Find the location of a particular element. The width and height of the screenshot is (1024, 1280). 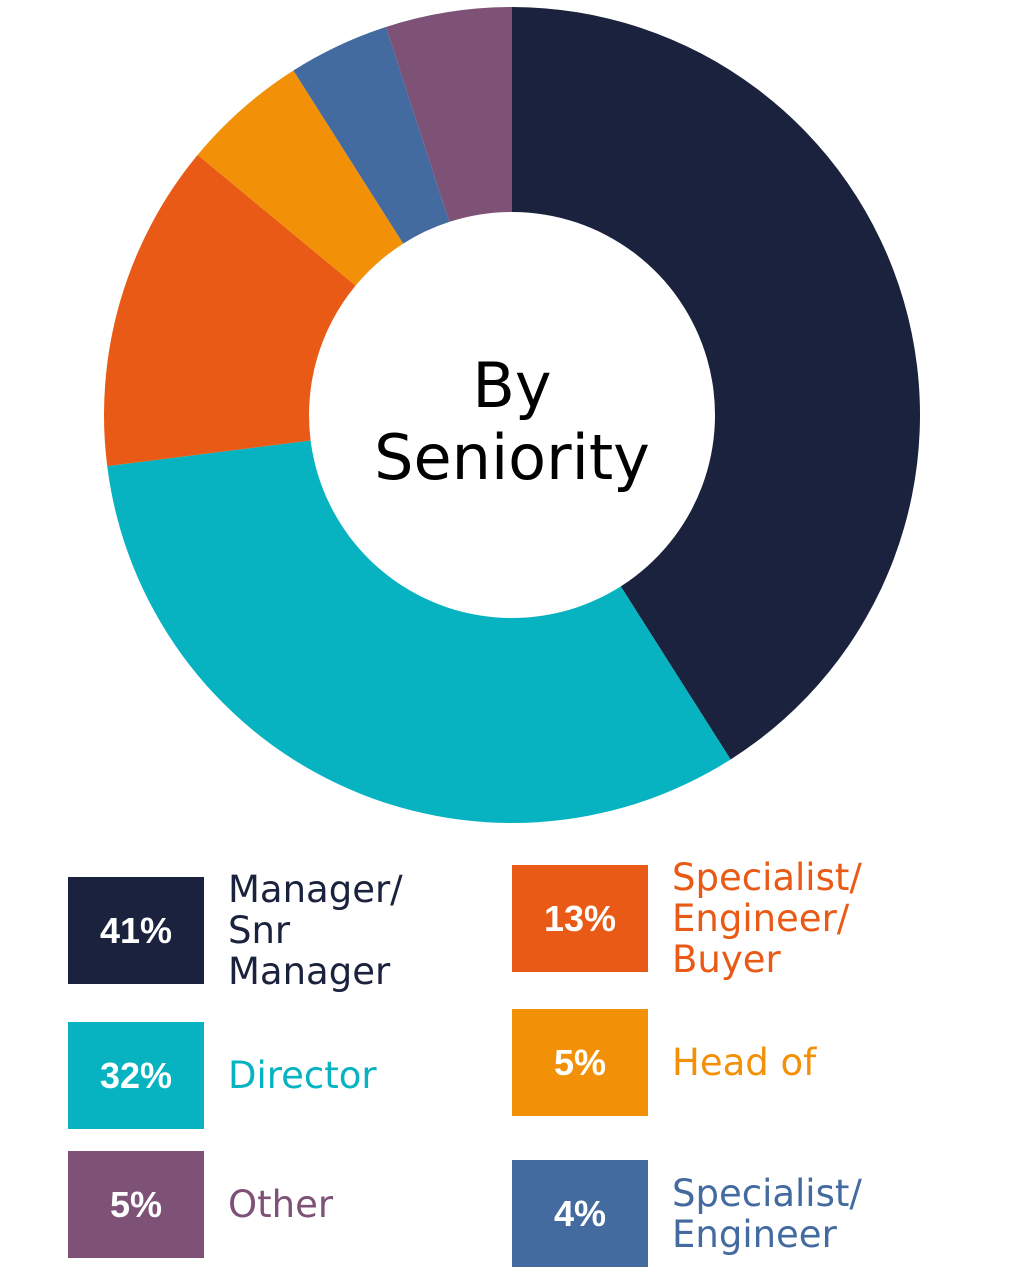

legend-item-specialist-engineer-buyer: 13% Specialist/ Engineer/ Buyer is located at coordinates (687, 918).